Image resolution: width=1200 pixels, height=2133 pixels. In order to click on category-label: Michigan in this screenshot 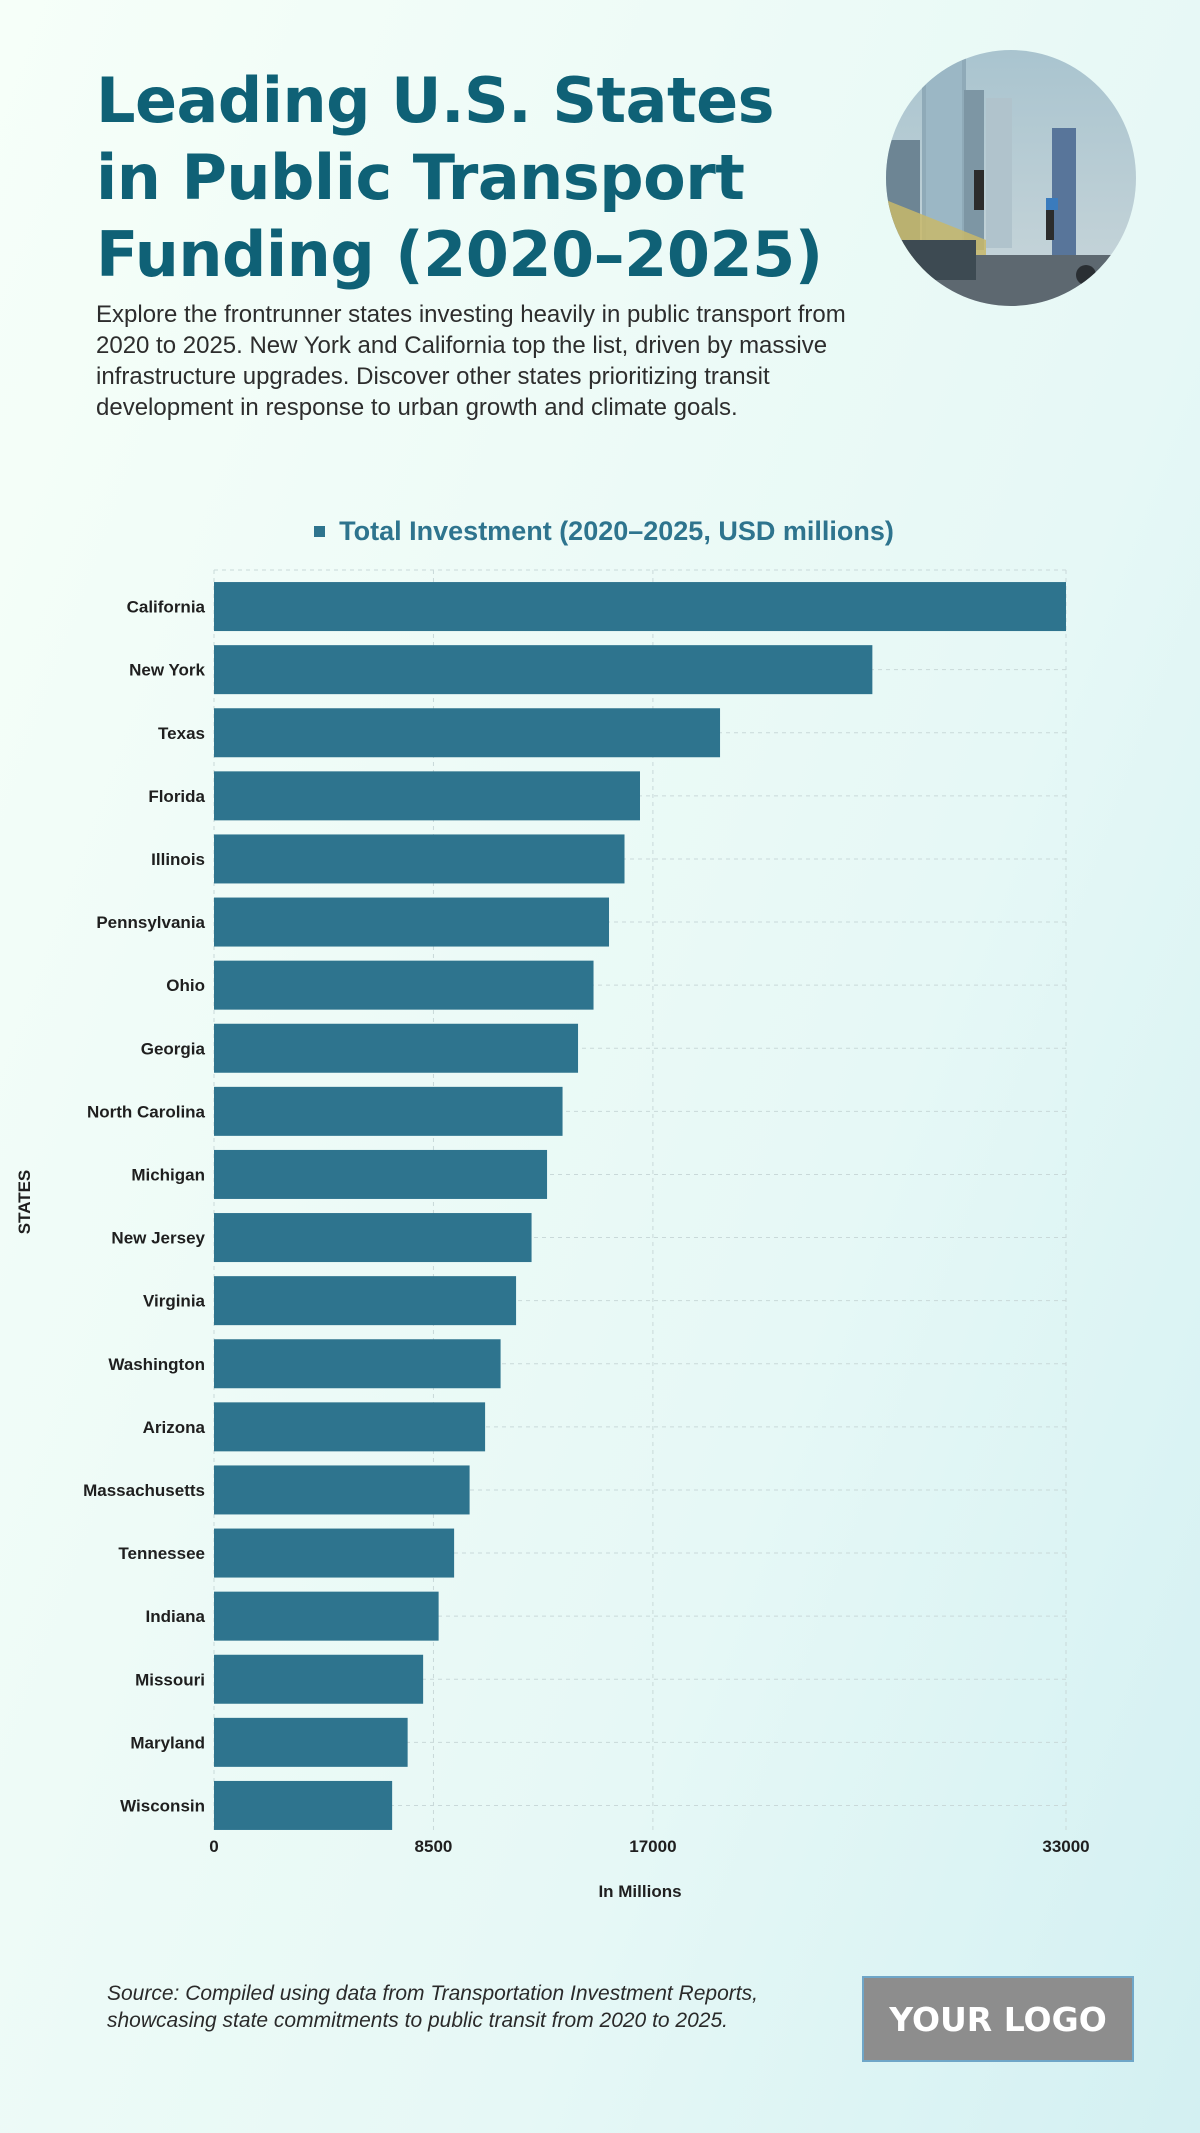, I will do `click(168, 1174)`.